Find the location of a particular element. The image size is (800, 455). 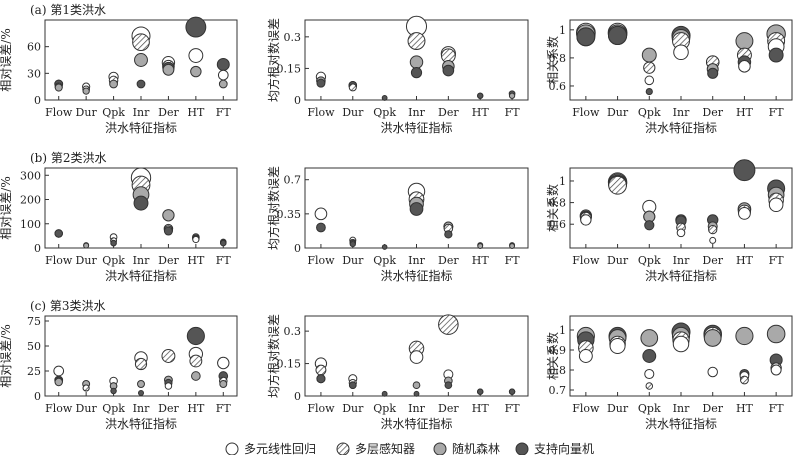

y-tick-label: 0.35 is located at coordinates (289, 214).